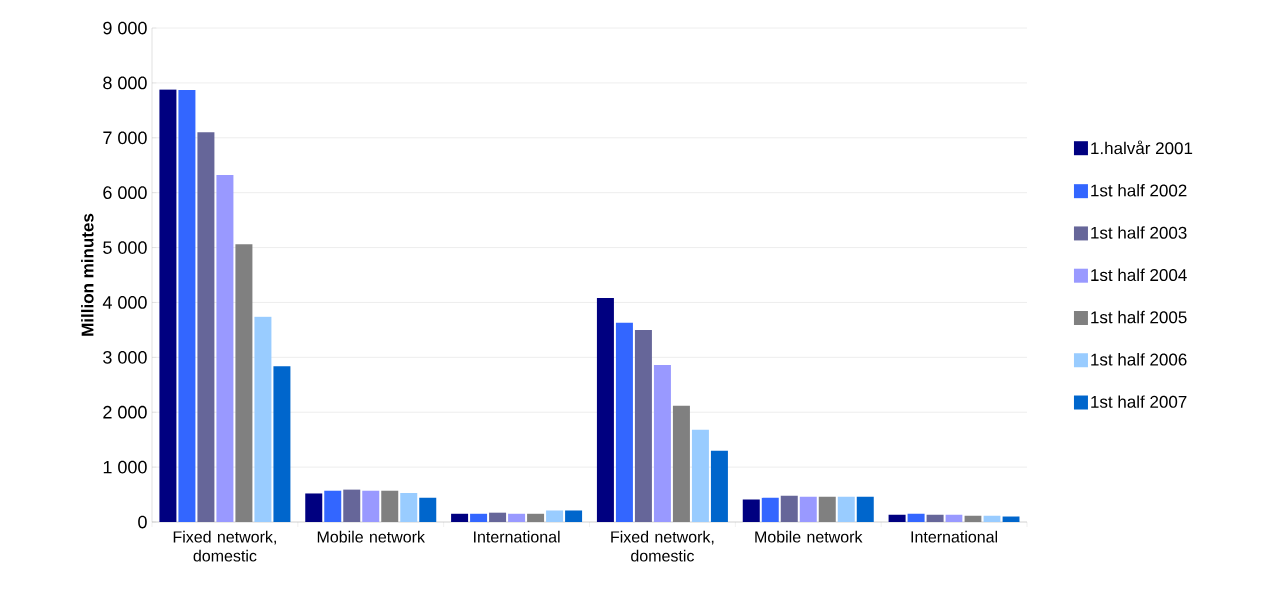  I want to click on y-tick-label: 5 000, so click(125, 247).